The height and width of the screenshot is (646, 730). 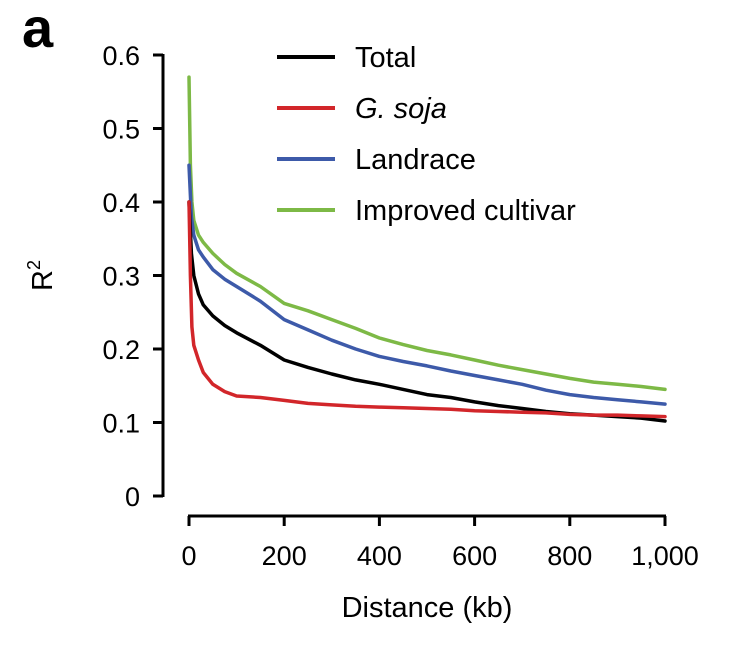 What do you see at coordinates (121, 424) in the screenshot?
I see `y-tick-label: 0.1` at bounding box center [121, 424].